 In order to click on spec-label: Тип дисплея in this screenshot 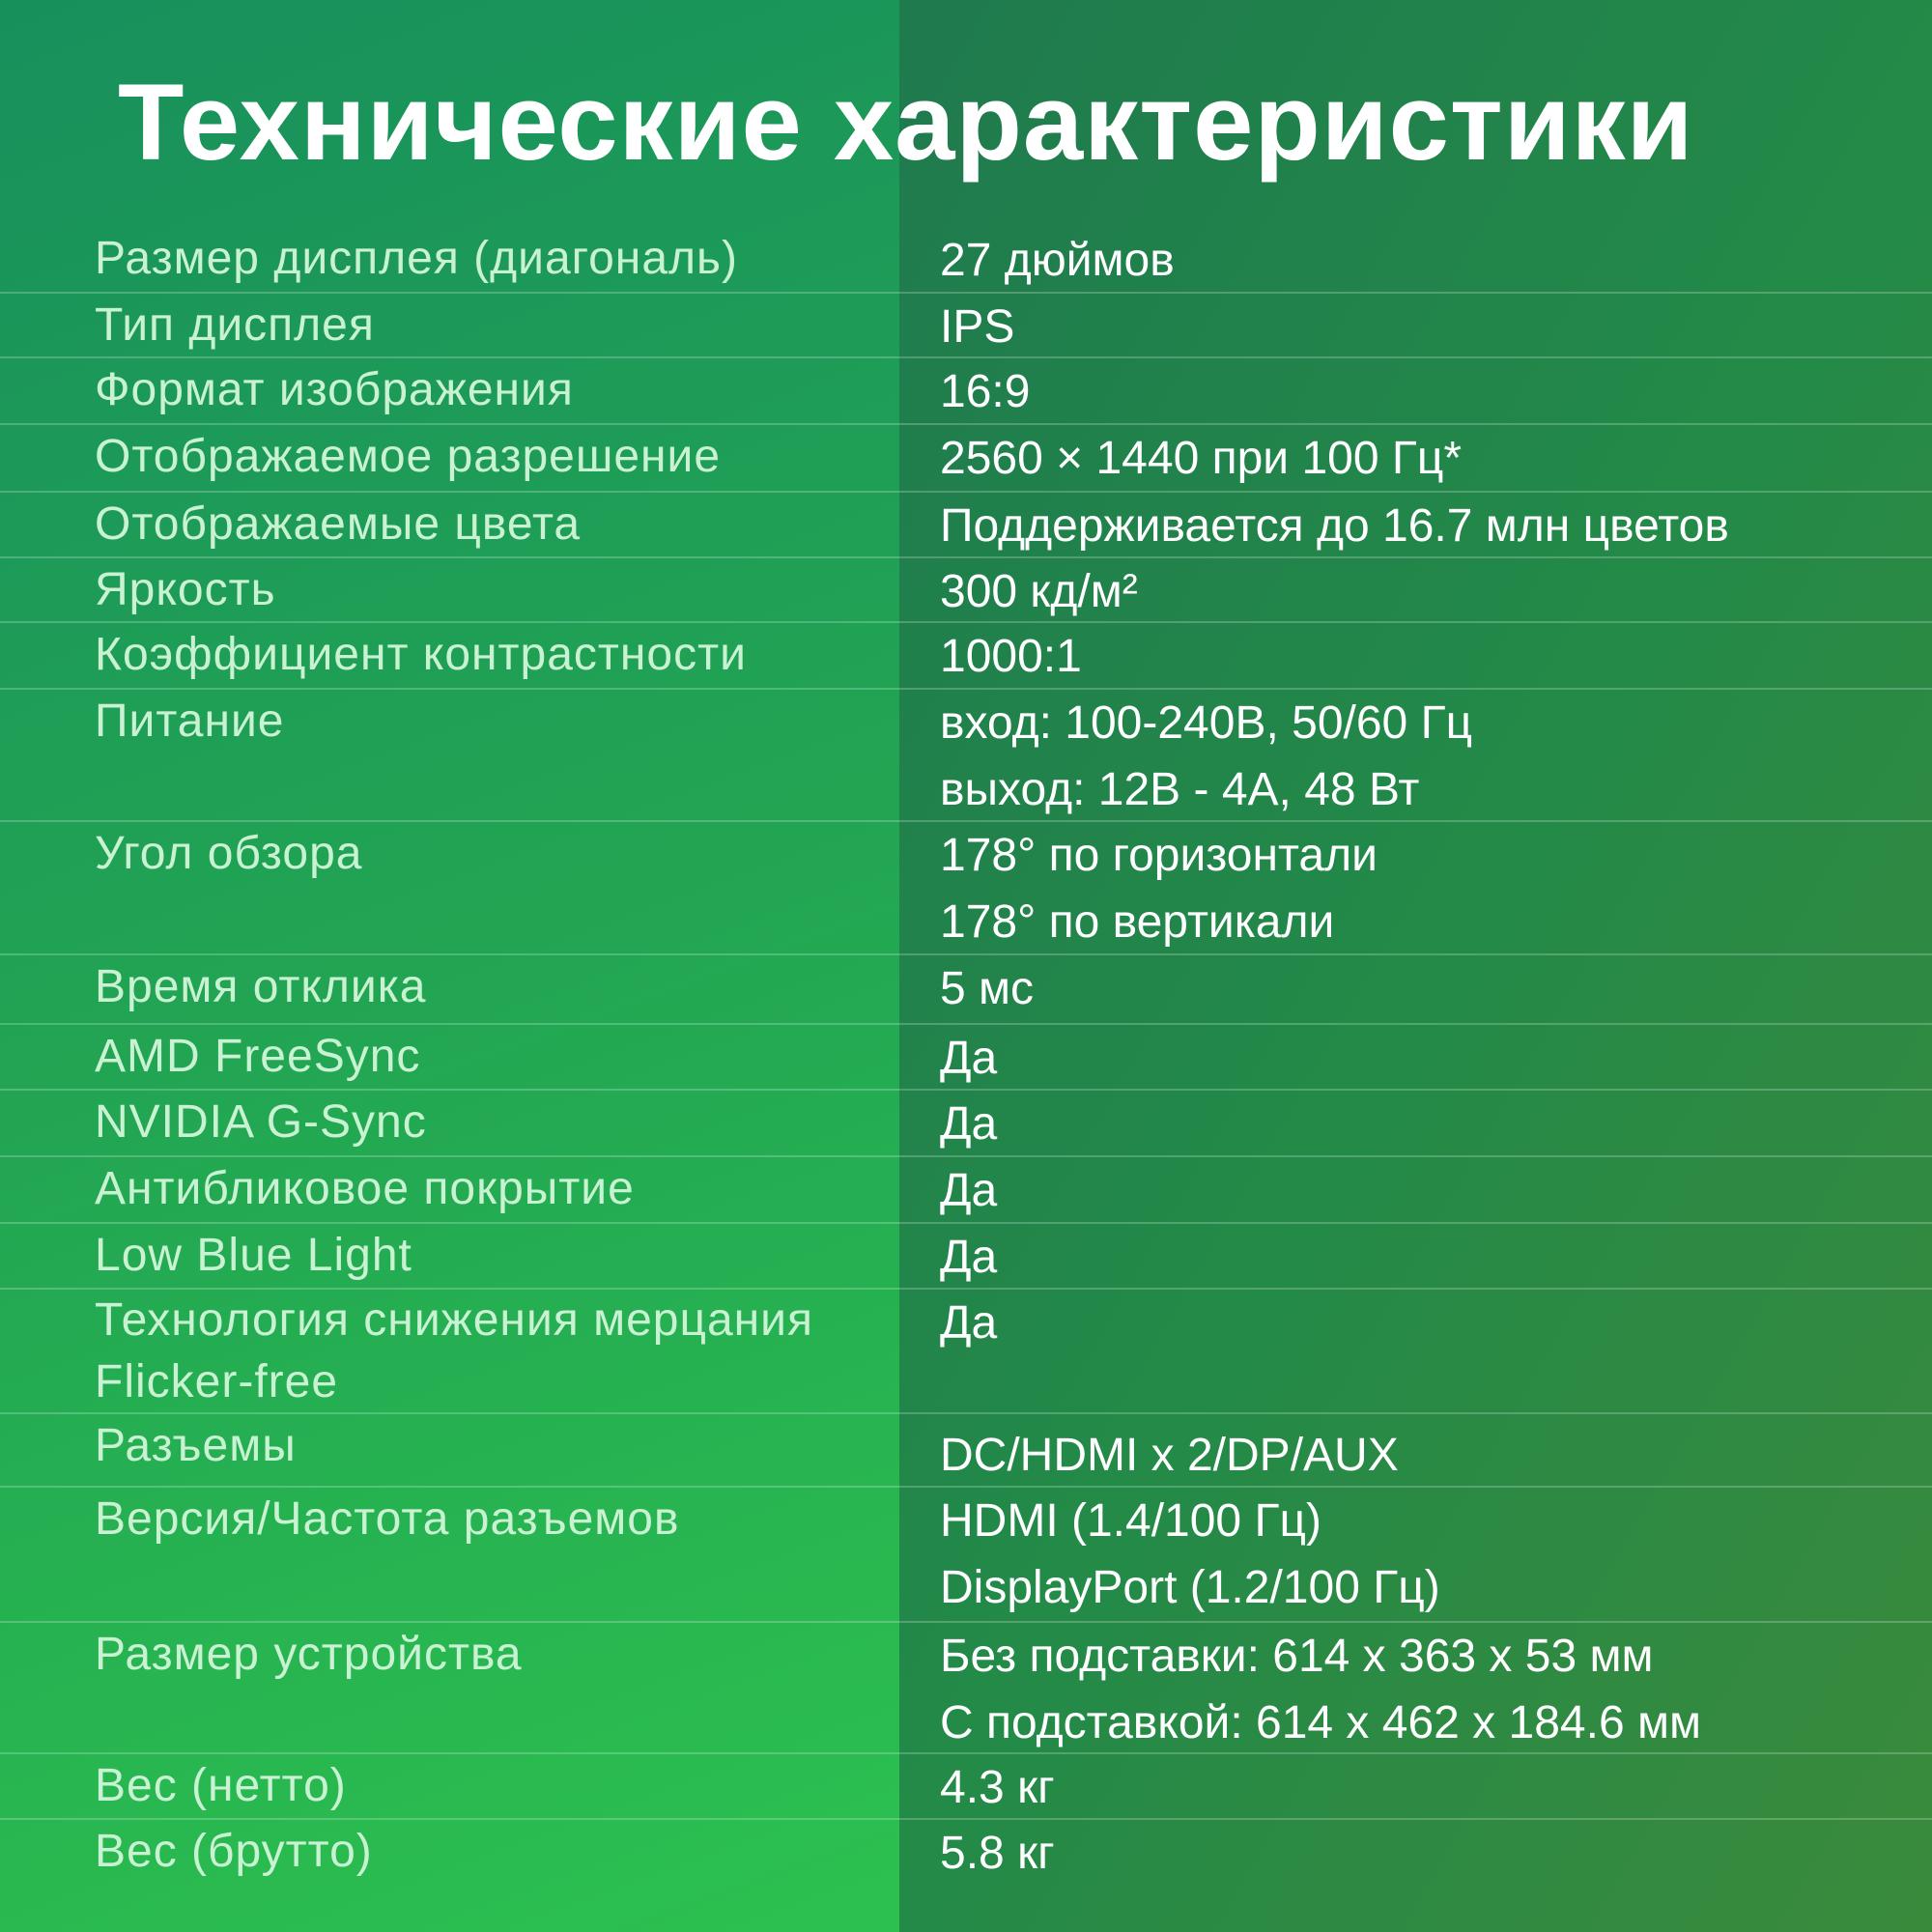, I will do `click(235, 325)`.